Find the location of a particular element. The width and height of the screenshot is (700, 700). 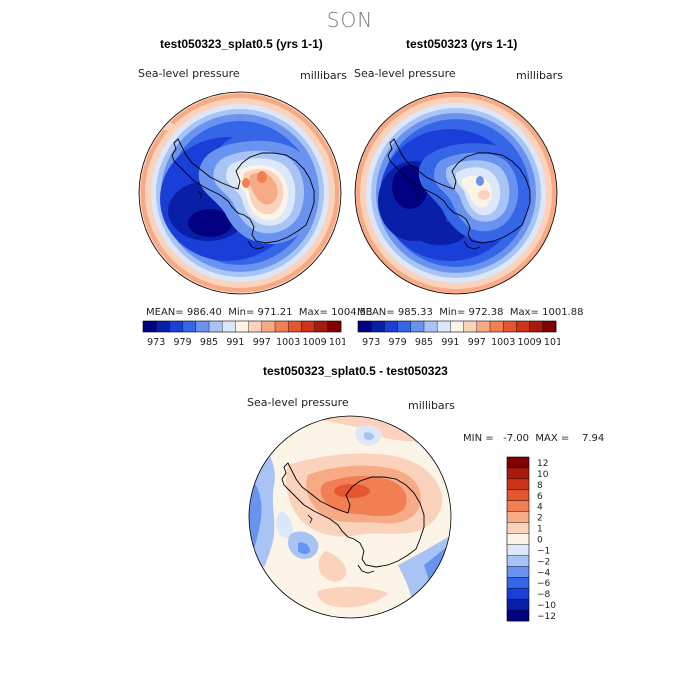

diff-colorbar-tick-label: −2 is located at coordinates (543, 562).